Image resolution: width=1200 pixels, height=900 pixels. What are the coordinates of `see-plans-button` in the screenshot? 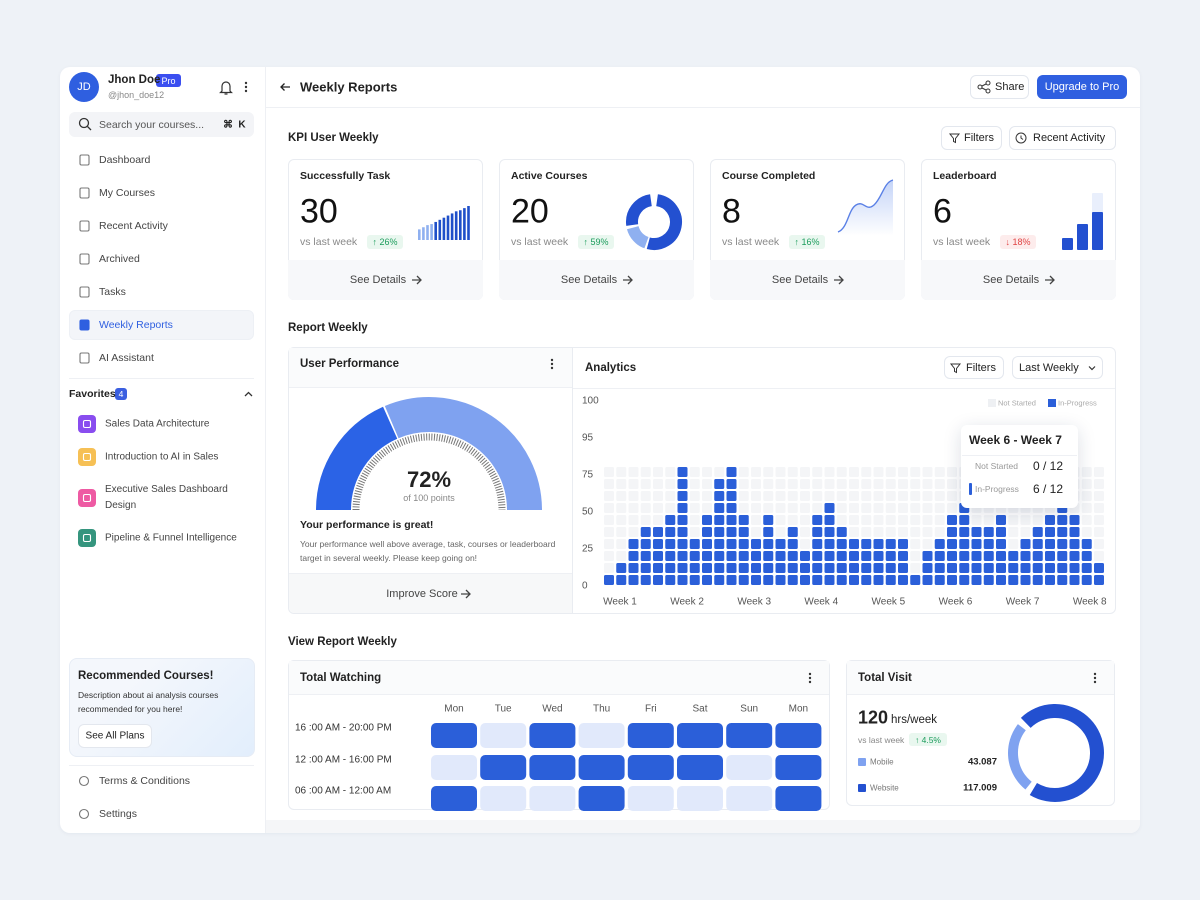 It's located at (115, 736).